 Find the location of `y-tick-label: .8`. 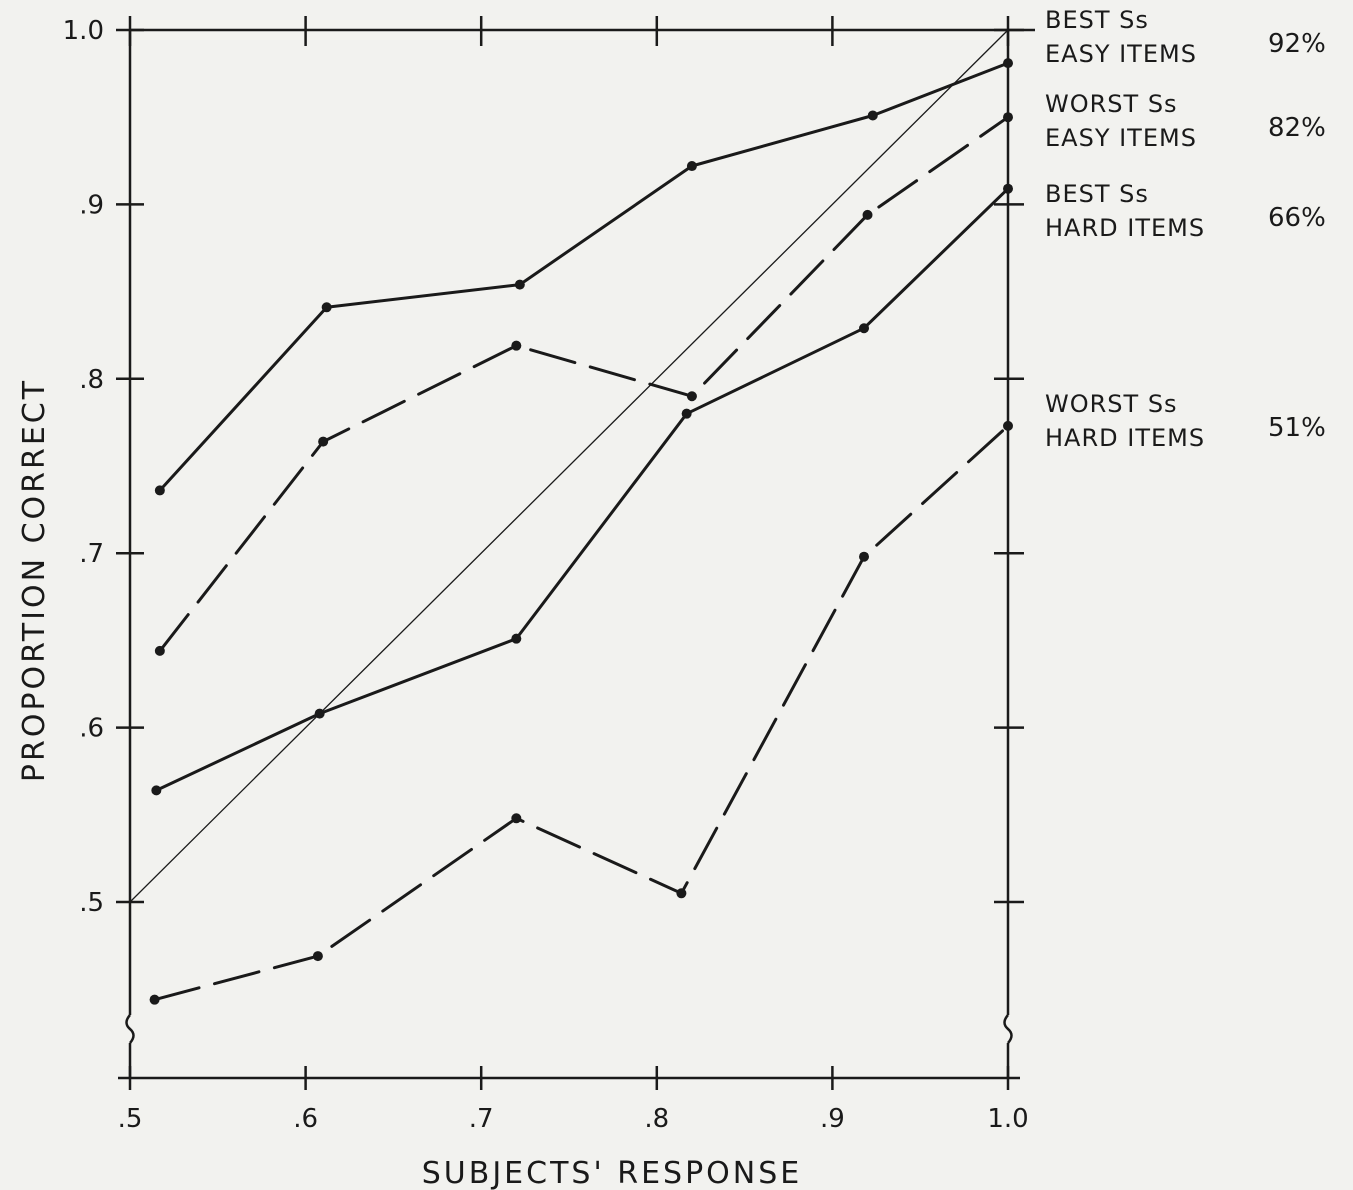

y-tick-label: .8 is located at coordinates (91, 380).